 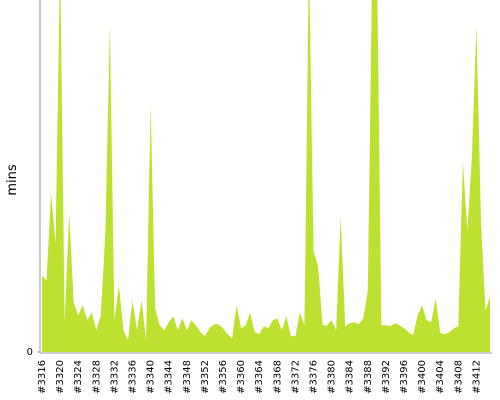 What do you see at coordinates (295, 377) in the screenshot?
I see `x-tick-label: #3372` at bounding box center [295, 377].